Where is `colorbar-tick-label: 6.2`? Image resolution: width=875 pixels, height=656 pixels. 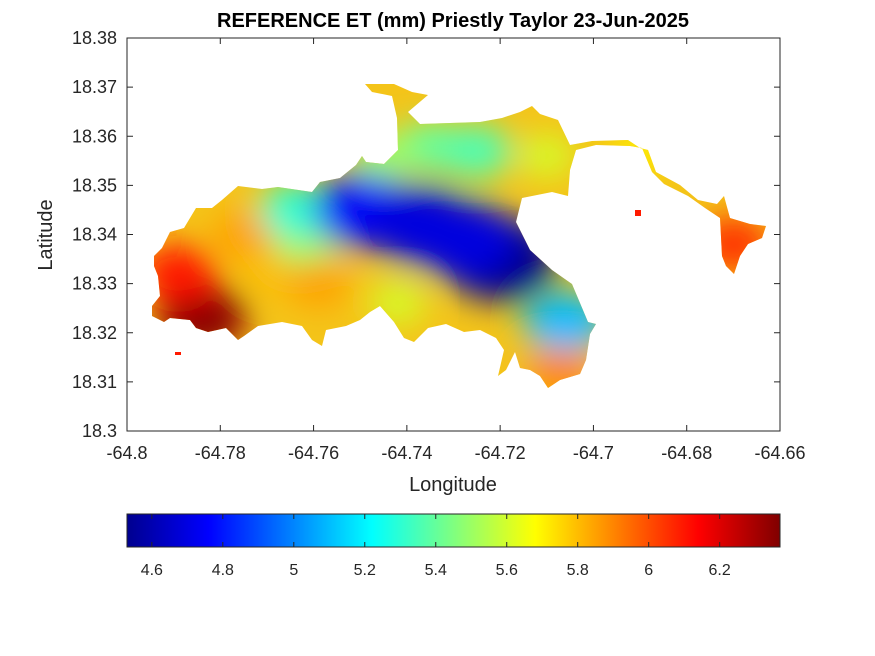
colorbar-tick-label: 6.2 is located at coordinates (720, 570).